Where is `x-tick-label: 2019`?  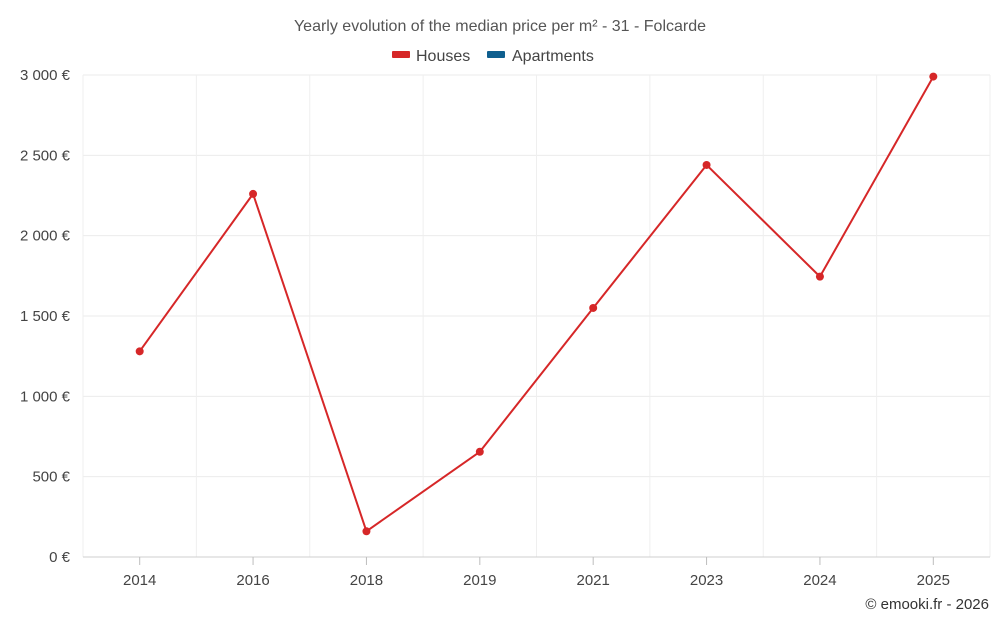
x-tick-label: 2019 is located at coordinates (479, 580).